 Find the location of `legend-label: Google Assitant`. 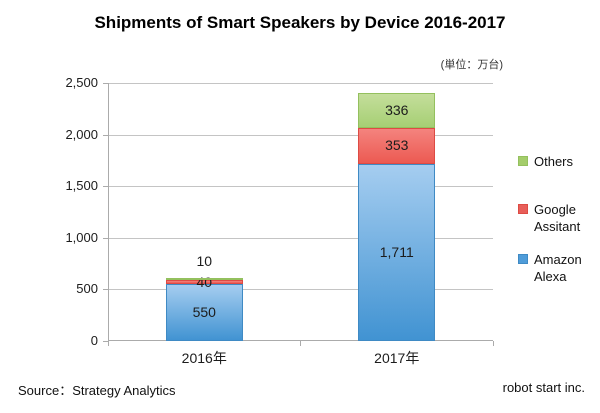

legend-label: Google Assitant is located at coordinates (557, 218).